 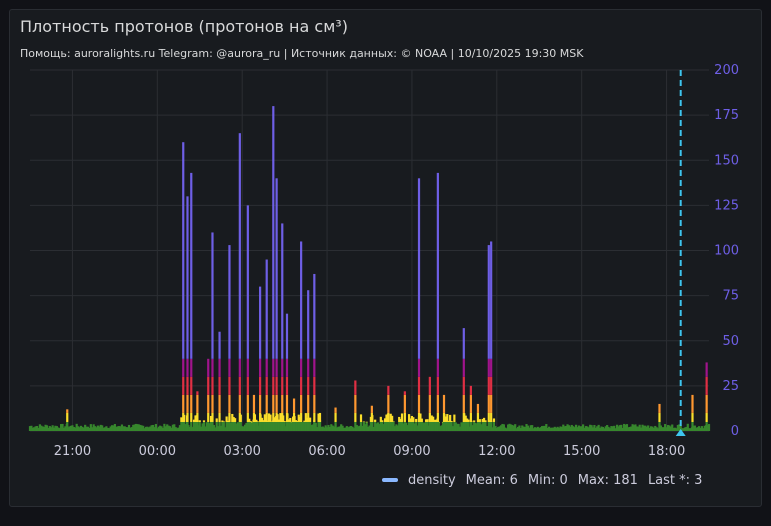 What do you see at coordinates (496, 451) in the screenshot?
I see `x-tick-label: 12:00` at bounding box center [496, 451].